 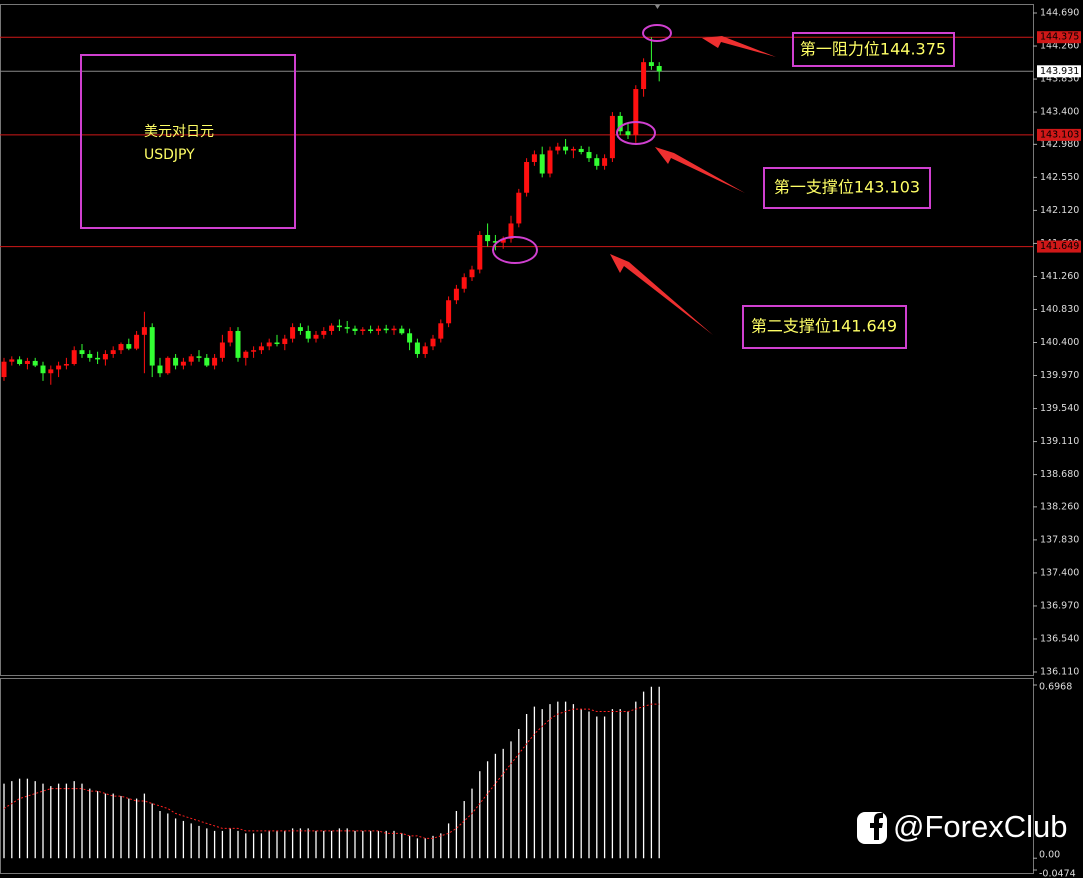 What do you see at coordinates (1059, 408) in the screenshot?
I see `y-tick-label: 139.540` at bounding box center [1059, 408].